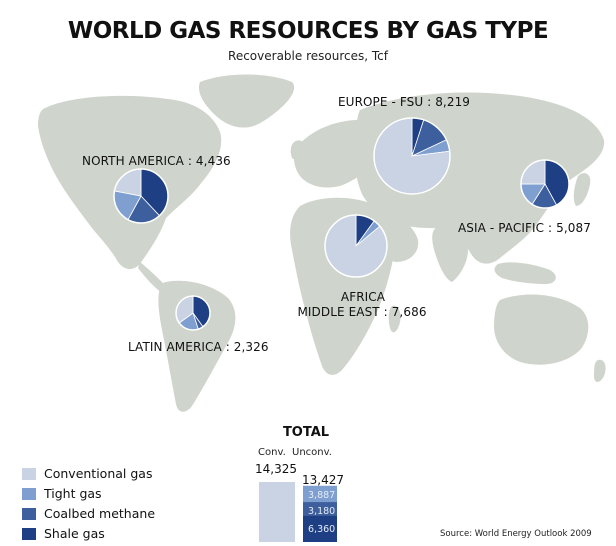 The image size is (616, 546). What do you see at coordinates (98, 473) in the screenshot?
I see `legend-label-conventional: Conventional gas` at bounding box center [98, 473].